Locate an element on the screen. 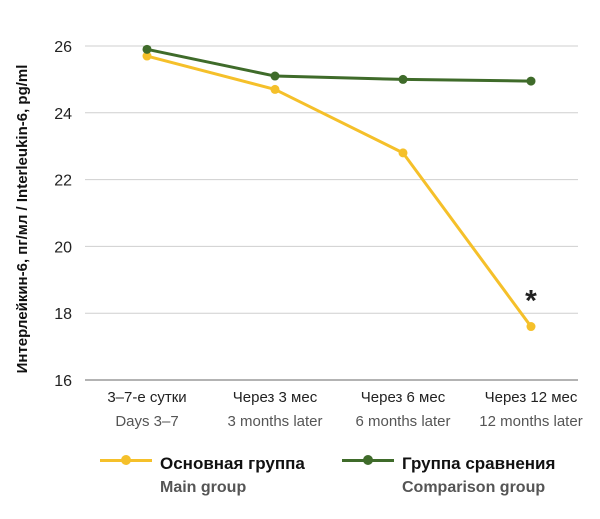  x-tick-label-en: 3 months later is located at coordinates (274, 421).